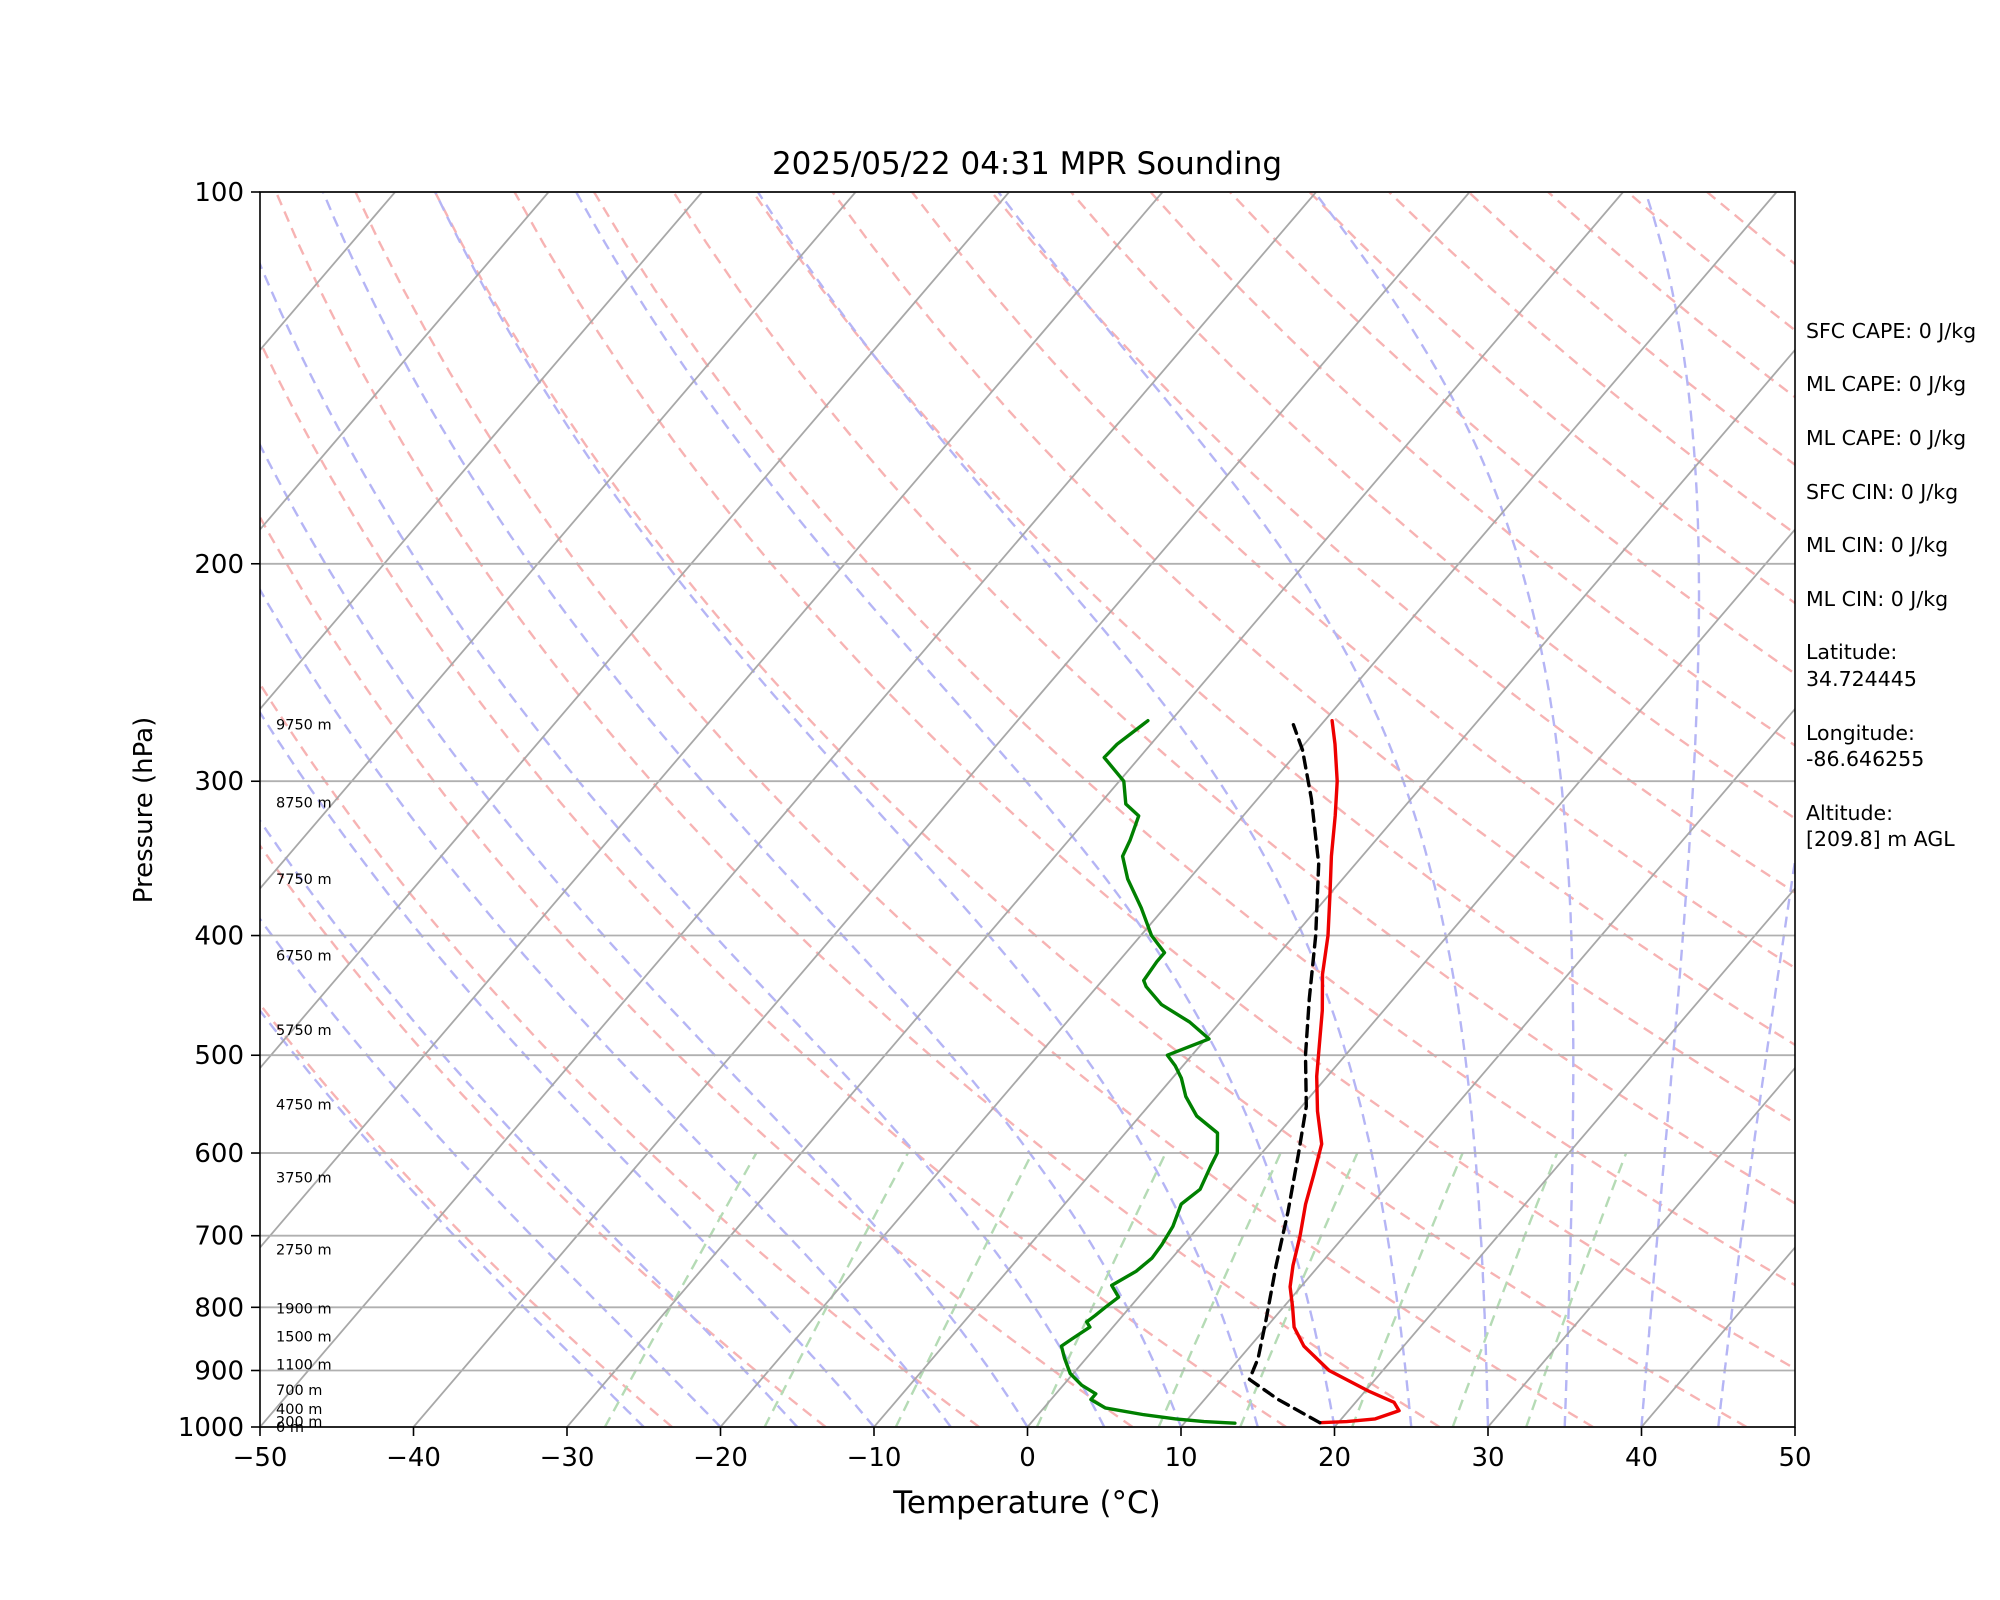 The image size is (2000, 1600). What do you see at coordinates (567, 1458) in the screenshot?
I see `x-tick-label: −30` at bounding box center [567, 1458].